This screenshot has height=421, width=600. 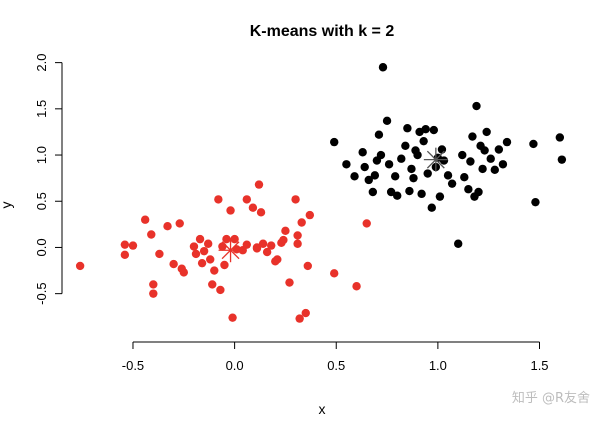 What do you see at coordinates (41, 201) in the screenshot?
I see `y-tick-label: 0.5` at bounding box center [41, 201].